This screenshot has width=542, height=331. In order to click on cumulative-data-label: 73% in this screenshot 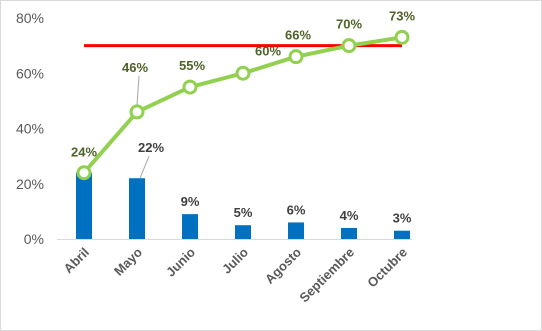, I will do `click(402, 15)`.